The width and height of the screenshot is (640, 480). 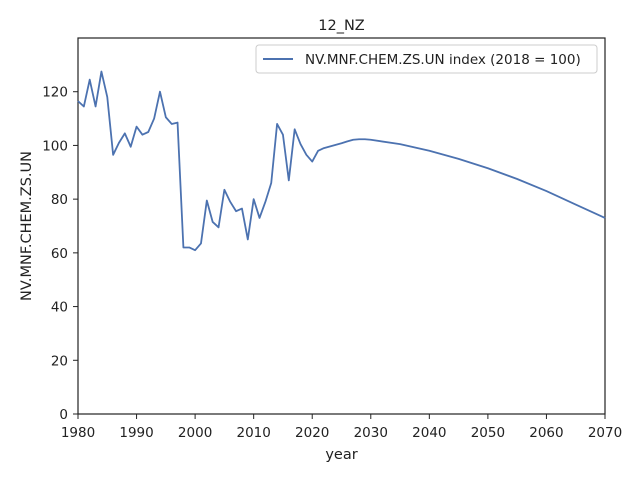 What do you see at coordinates (55, 93) in the screenshot?
I see `y-tick-label: 120` at bounding box center [55, 93].